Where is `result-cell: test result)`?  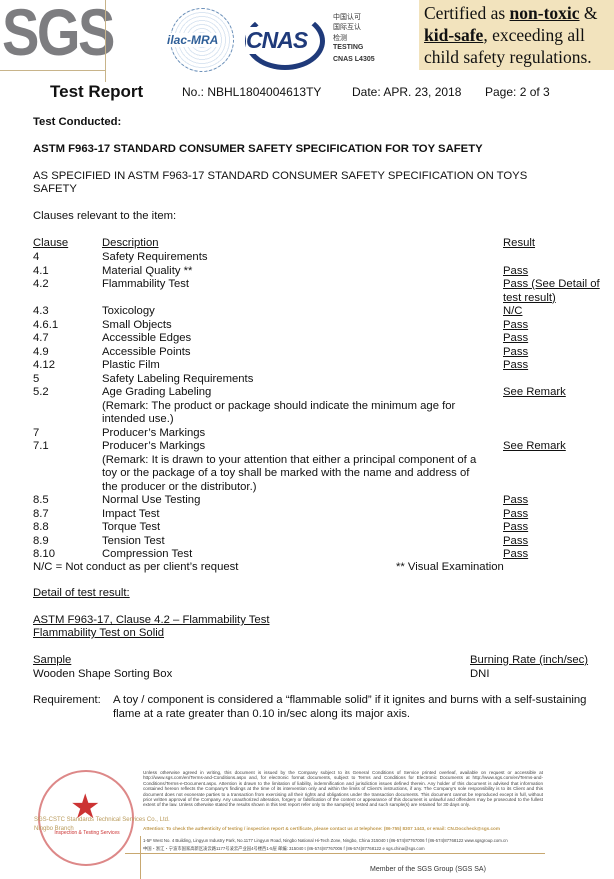 result-cell: test result) is located at coordinates (529, 297).